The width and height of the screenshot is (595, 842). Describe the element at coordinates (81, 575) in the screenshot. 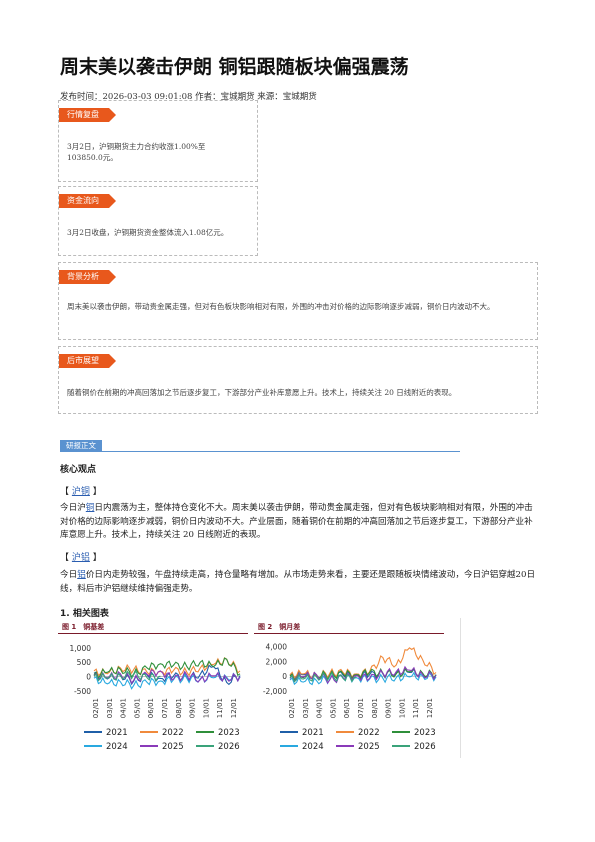

I see `aluminum-inline-link: 铝` at that location.